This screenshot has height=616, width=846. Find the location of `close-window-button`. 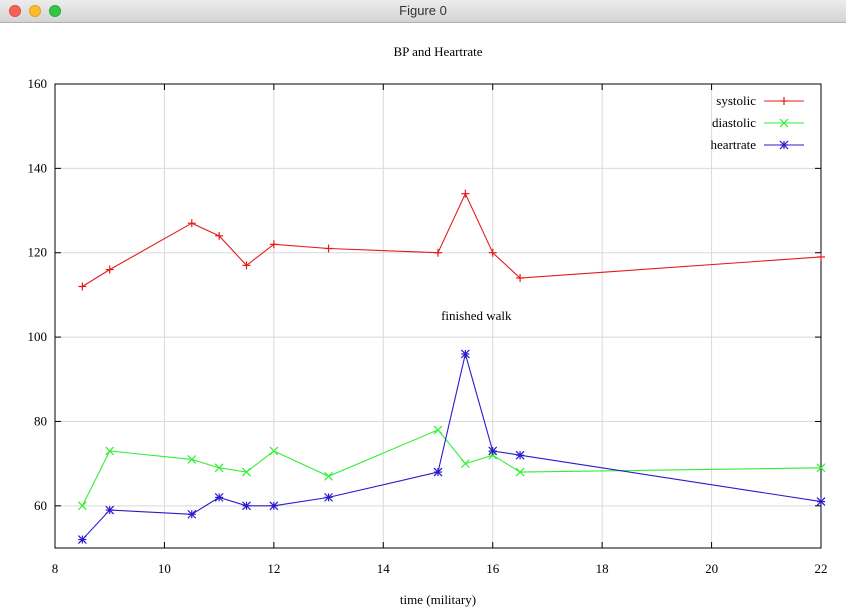

close-window-button is located at coordinates (15, 11).